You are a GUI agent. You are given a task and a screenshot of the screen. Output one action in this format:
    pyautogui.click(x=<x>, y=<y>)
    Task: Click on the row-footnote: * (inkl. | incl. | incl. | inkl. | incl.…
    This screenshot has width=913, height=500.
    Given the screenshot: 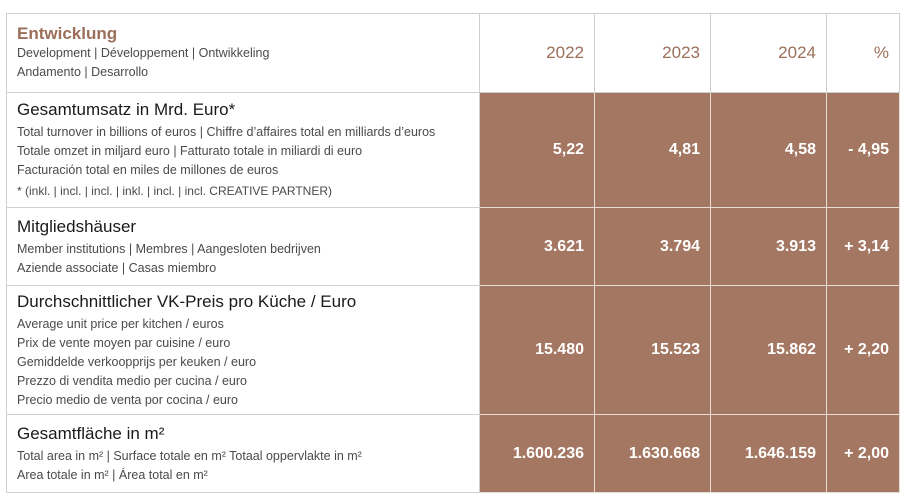 What is the action you would take?
    pyautogui.click(x=174, y=191)
    